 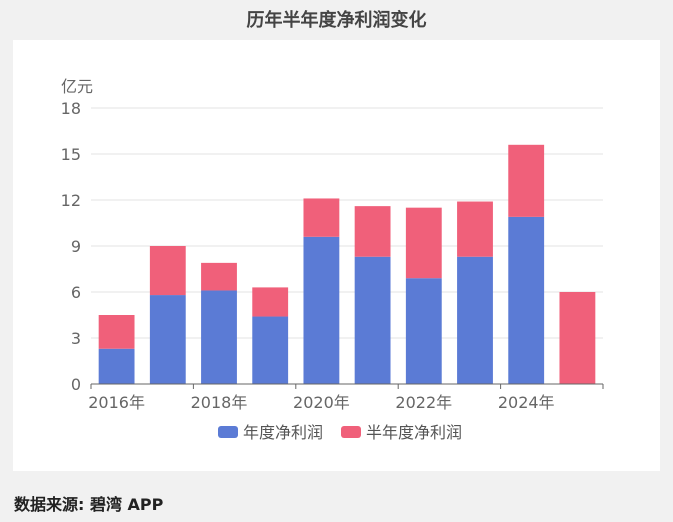 What do you see at coordinates (71, 154) in the screenshot?
I see `y-tick-label: 15` at bounding box center [71, 154].